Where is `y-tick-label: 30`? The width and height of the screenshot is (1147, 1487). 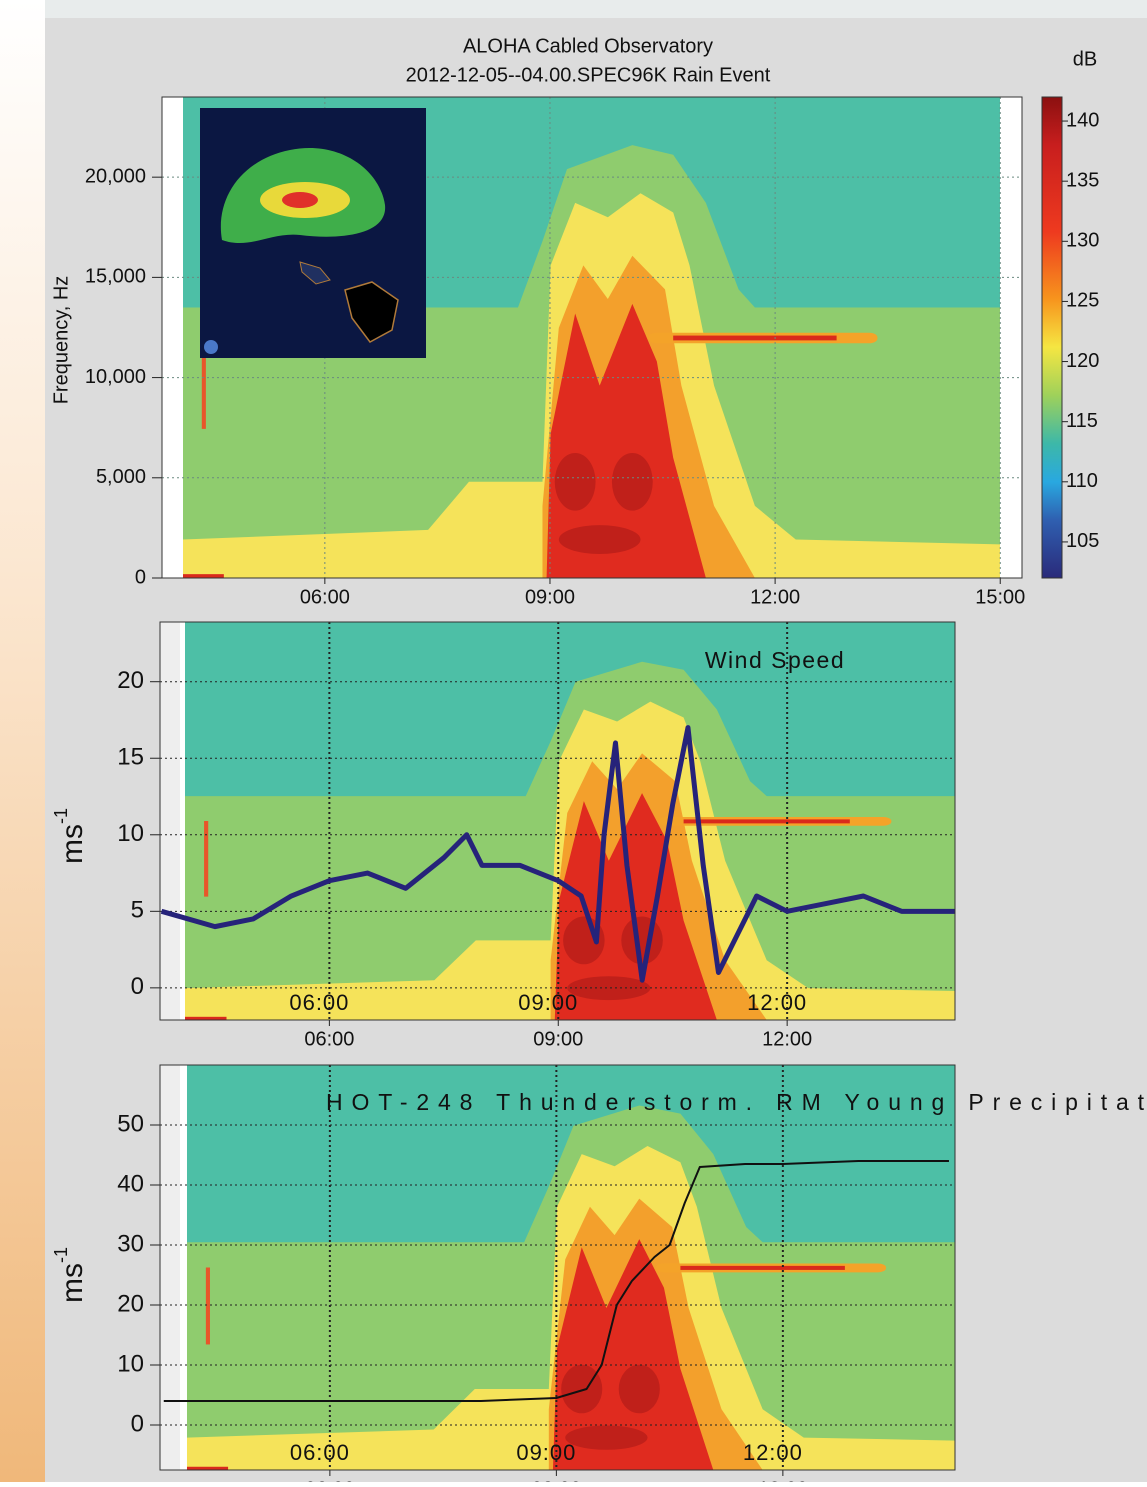
y-tick-label: 30 is located at coordinates (130, 1243).